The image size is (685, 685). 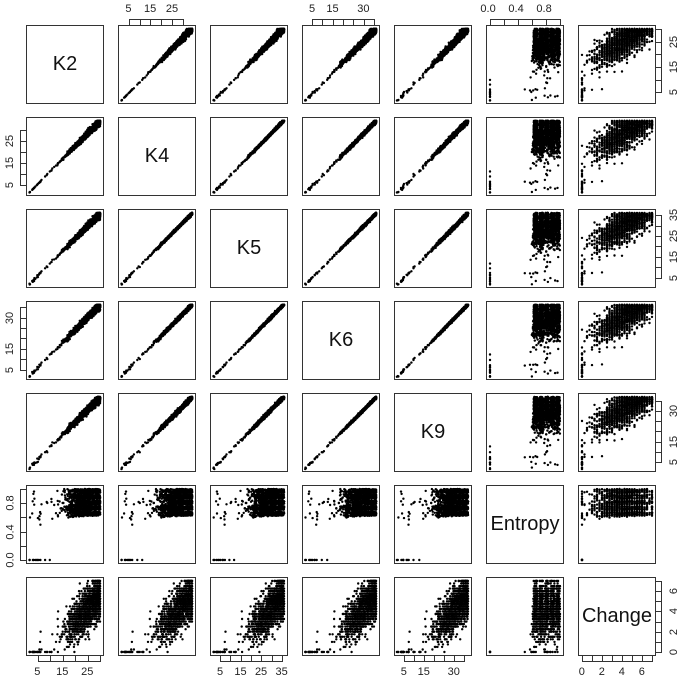 What do you see at coordinates (433, 248) in the screenshot?
I see `scatter-panel-k5-vs-k9` at bounding box center [433, 248].